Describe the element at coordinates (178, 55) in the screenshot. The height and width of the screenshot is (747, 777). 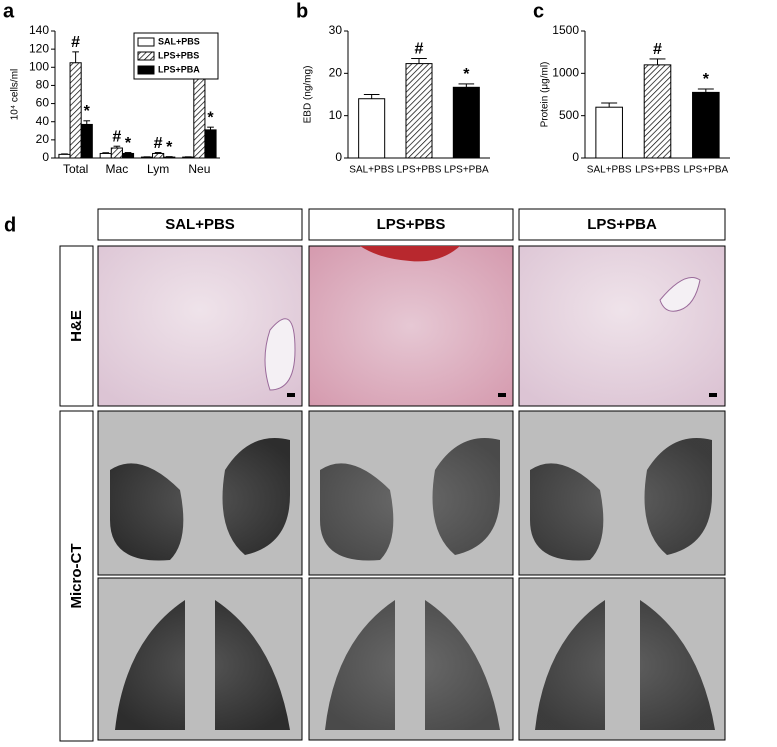
I see `legend-label: LPS+PBS` at that location.